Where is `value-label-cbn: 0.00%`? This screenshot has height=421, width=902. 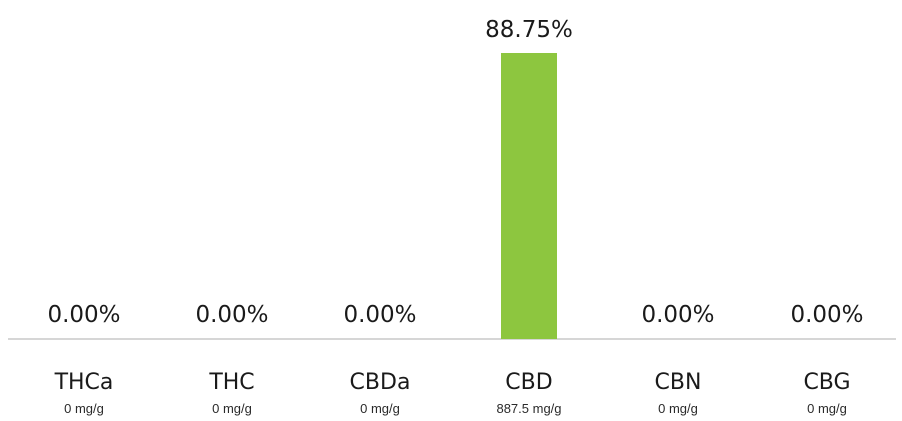
value-label-cbn: 0.00% is located at coordinates (677, 315).